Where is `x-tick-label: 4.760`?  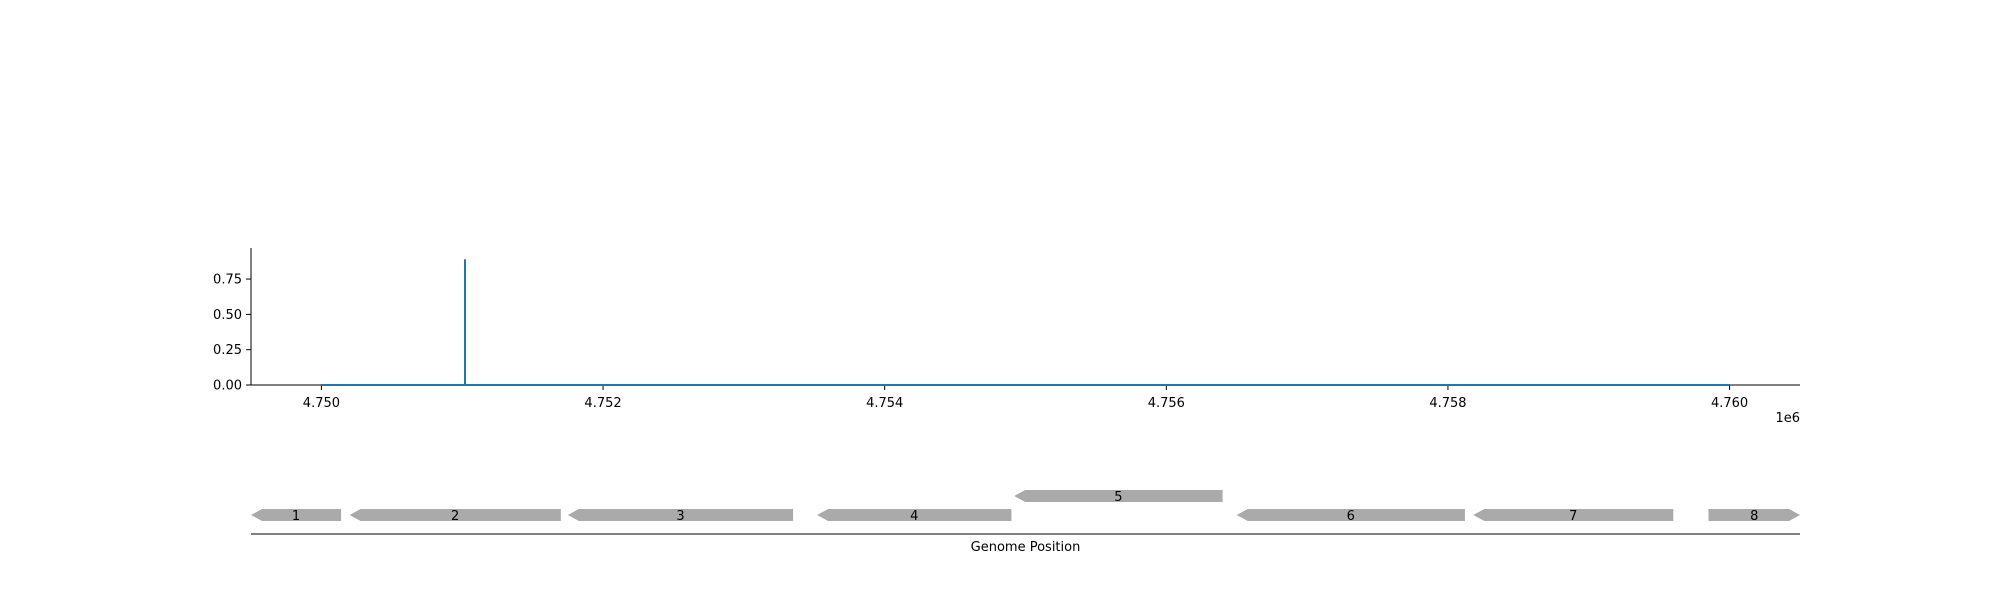
x-tick-label: 4.760 is located at coordinates (1729, 403).